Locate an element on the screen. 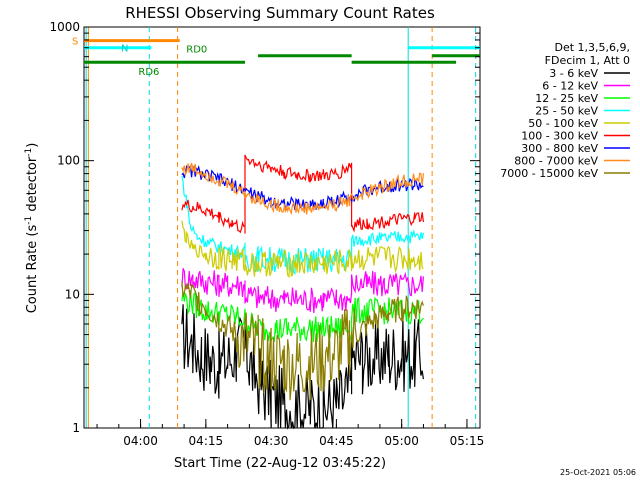 The image size is (640, 480). x-tick-label-4: 05:00 is located at coordinates (401, 441).